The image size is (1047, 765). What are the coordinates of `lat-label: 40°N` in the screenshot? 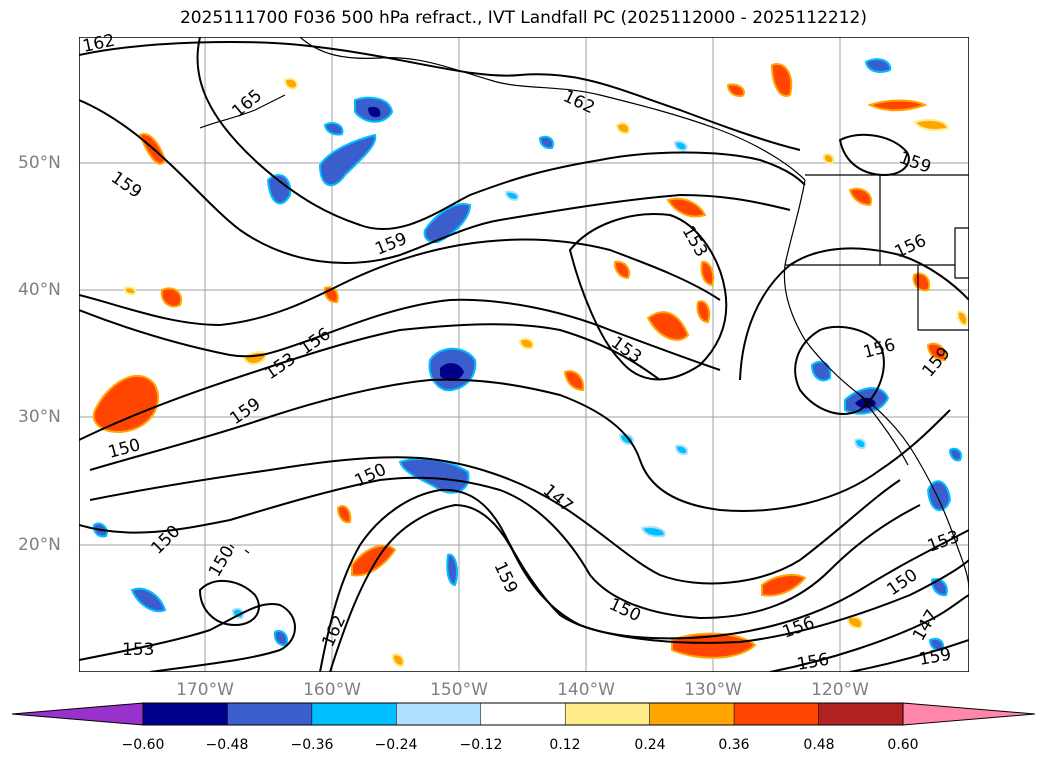 It's located at (39, 290).